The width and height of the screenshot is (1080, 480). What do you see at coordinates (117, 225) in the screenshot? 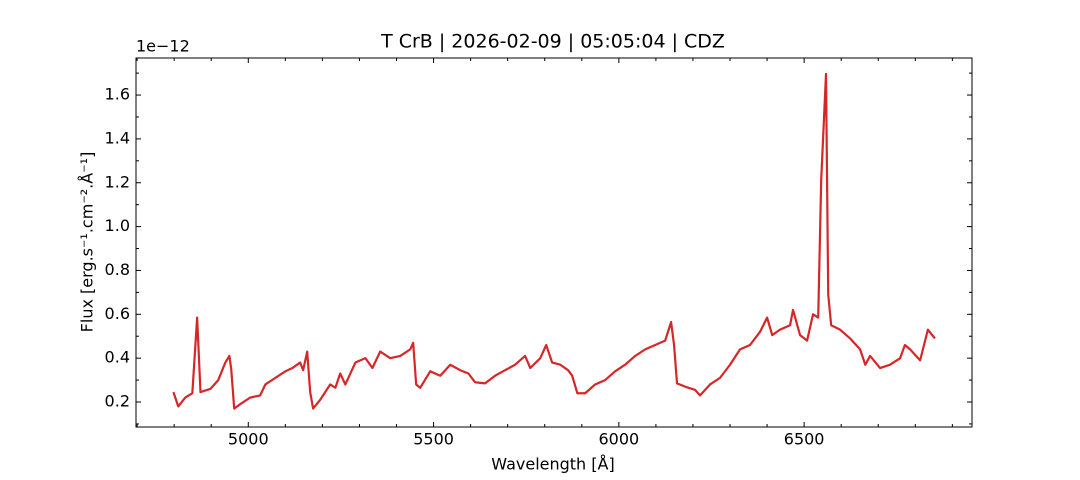
I see `y-tick-label: 1.0` at bounding box center [117, 225].